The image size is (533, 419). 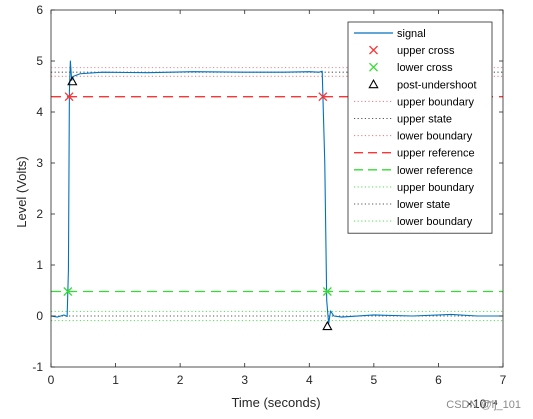 What do you see at coordinates (39, 316) in the screenshot?
I see `y-tick-label: 0` at bounding box center [39, 316].